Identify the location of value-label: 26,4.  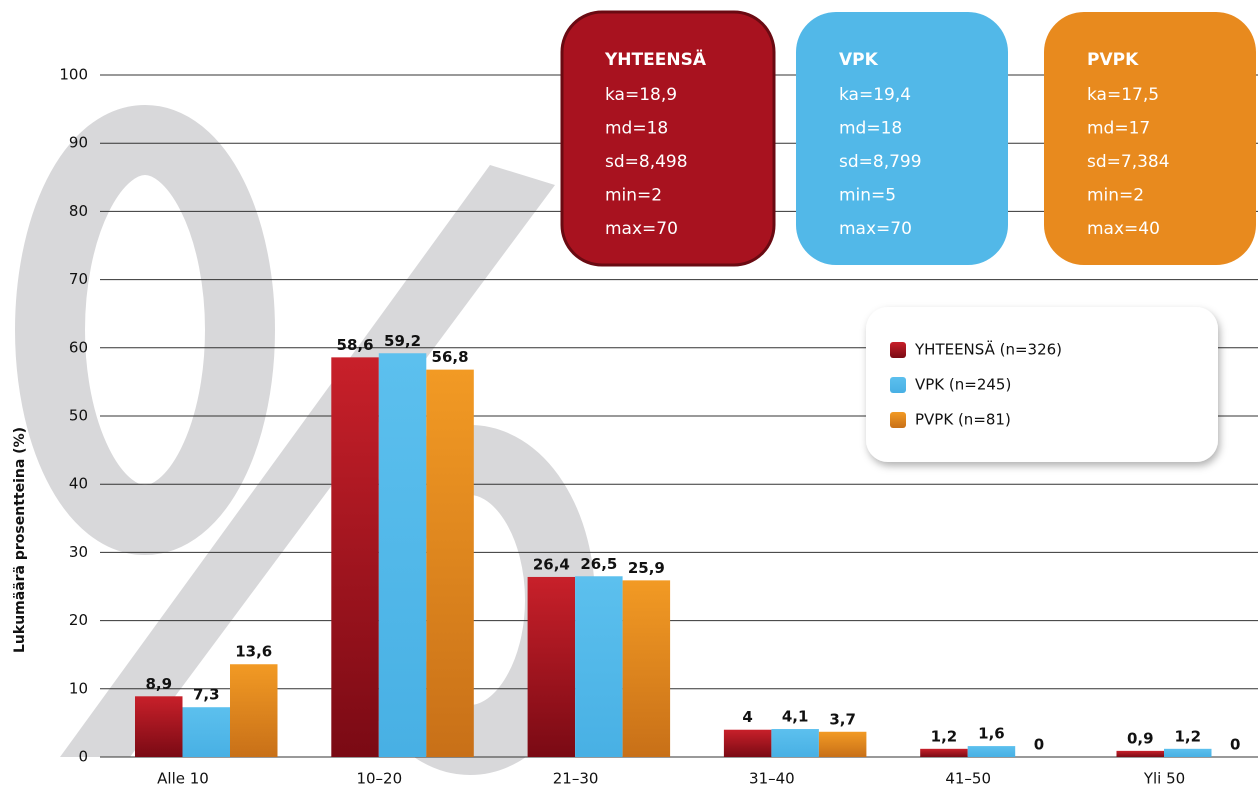
(551, 564).